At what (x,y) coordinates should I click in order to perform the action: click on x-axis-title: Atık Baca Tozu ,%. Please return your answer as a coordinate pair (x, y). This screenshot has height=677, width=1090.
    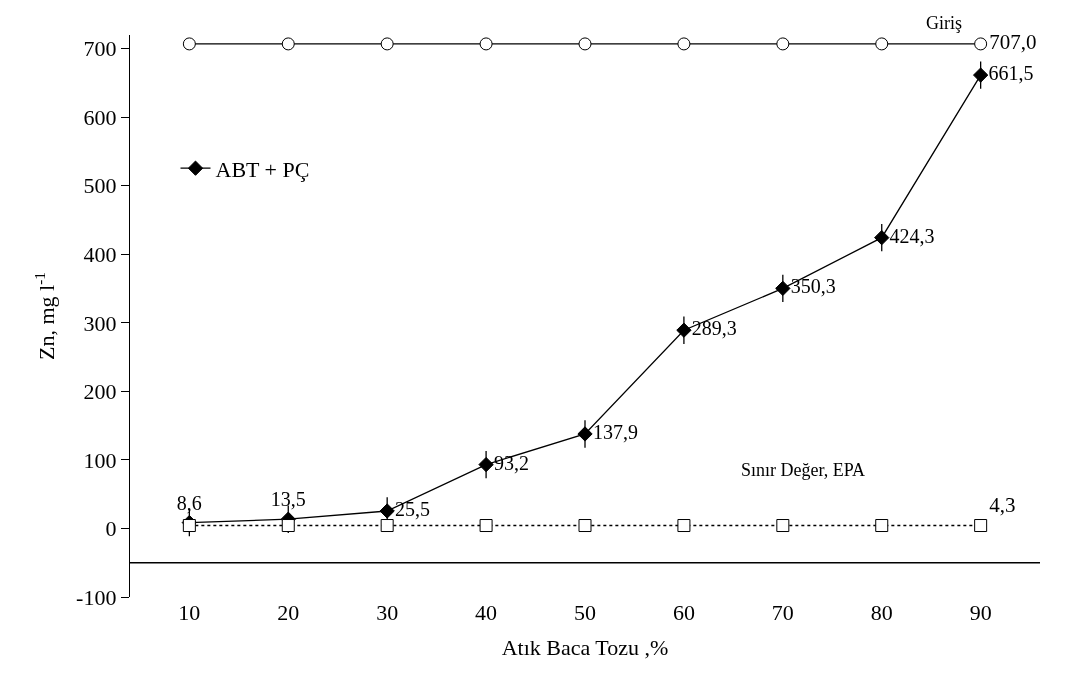
    Looking at the image, I should click on (585, 647).